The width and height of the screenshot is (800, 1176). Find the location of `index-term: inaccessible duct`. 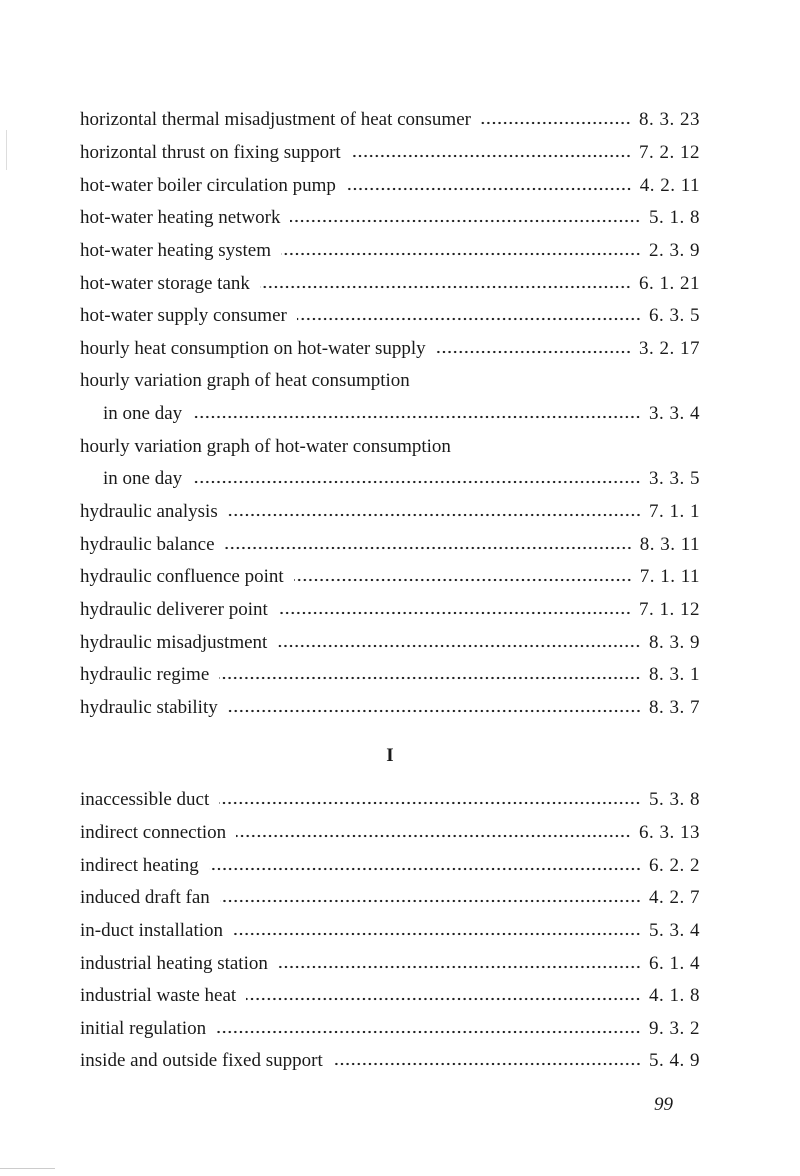

index-term: inaccessible duct is located at coordinates (145, 800).